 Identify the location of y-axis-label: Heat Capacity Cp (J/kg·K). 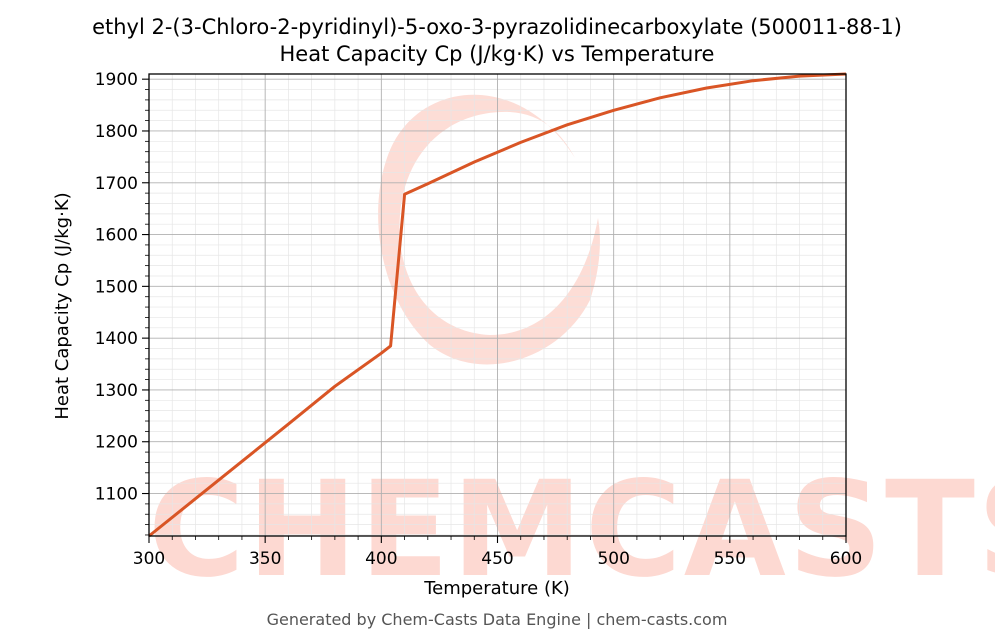
(62, 305).